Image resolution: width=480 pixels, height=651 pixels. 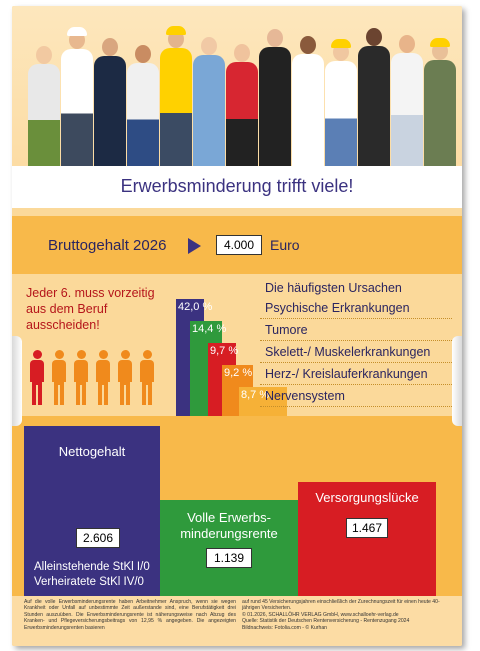 I want to click on page-curl-right, so click(x=457, y=381).